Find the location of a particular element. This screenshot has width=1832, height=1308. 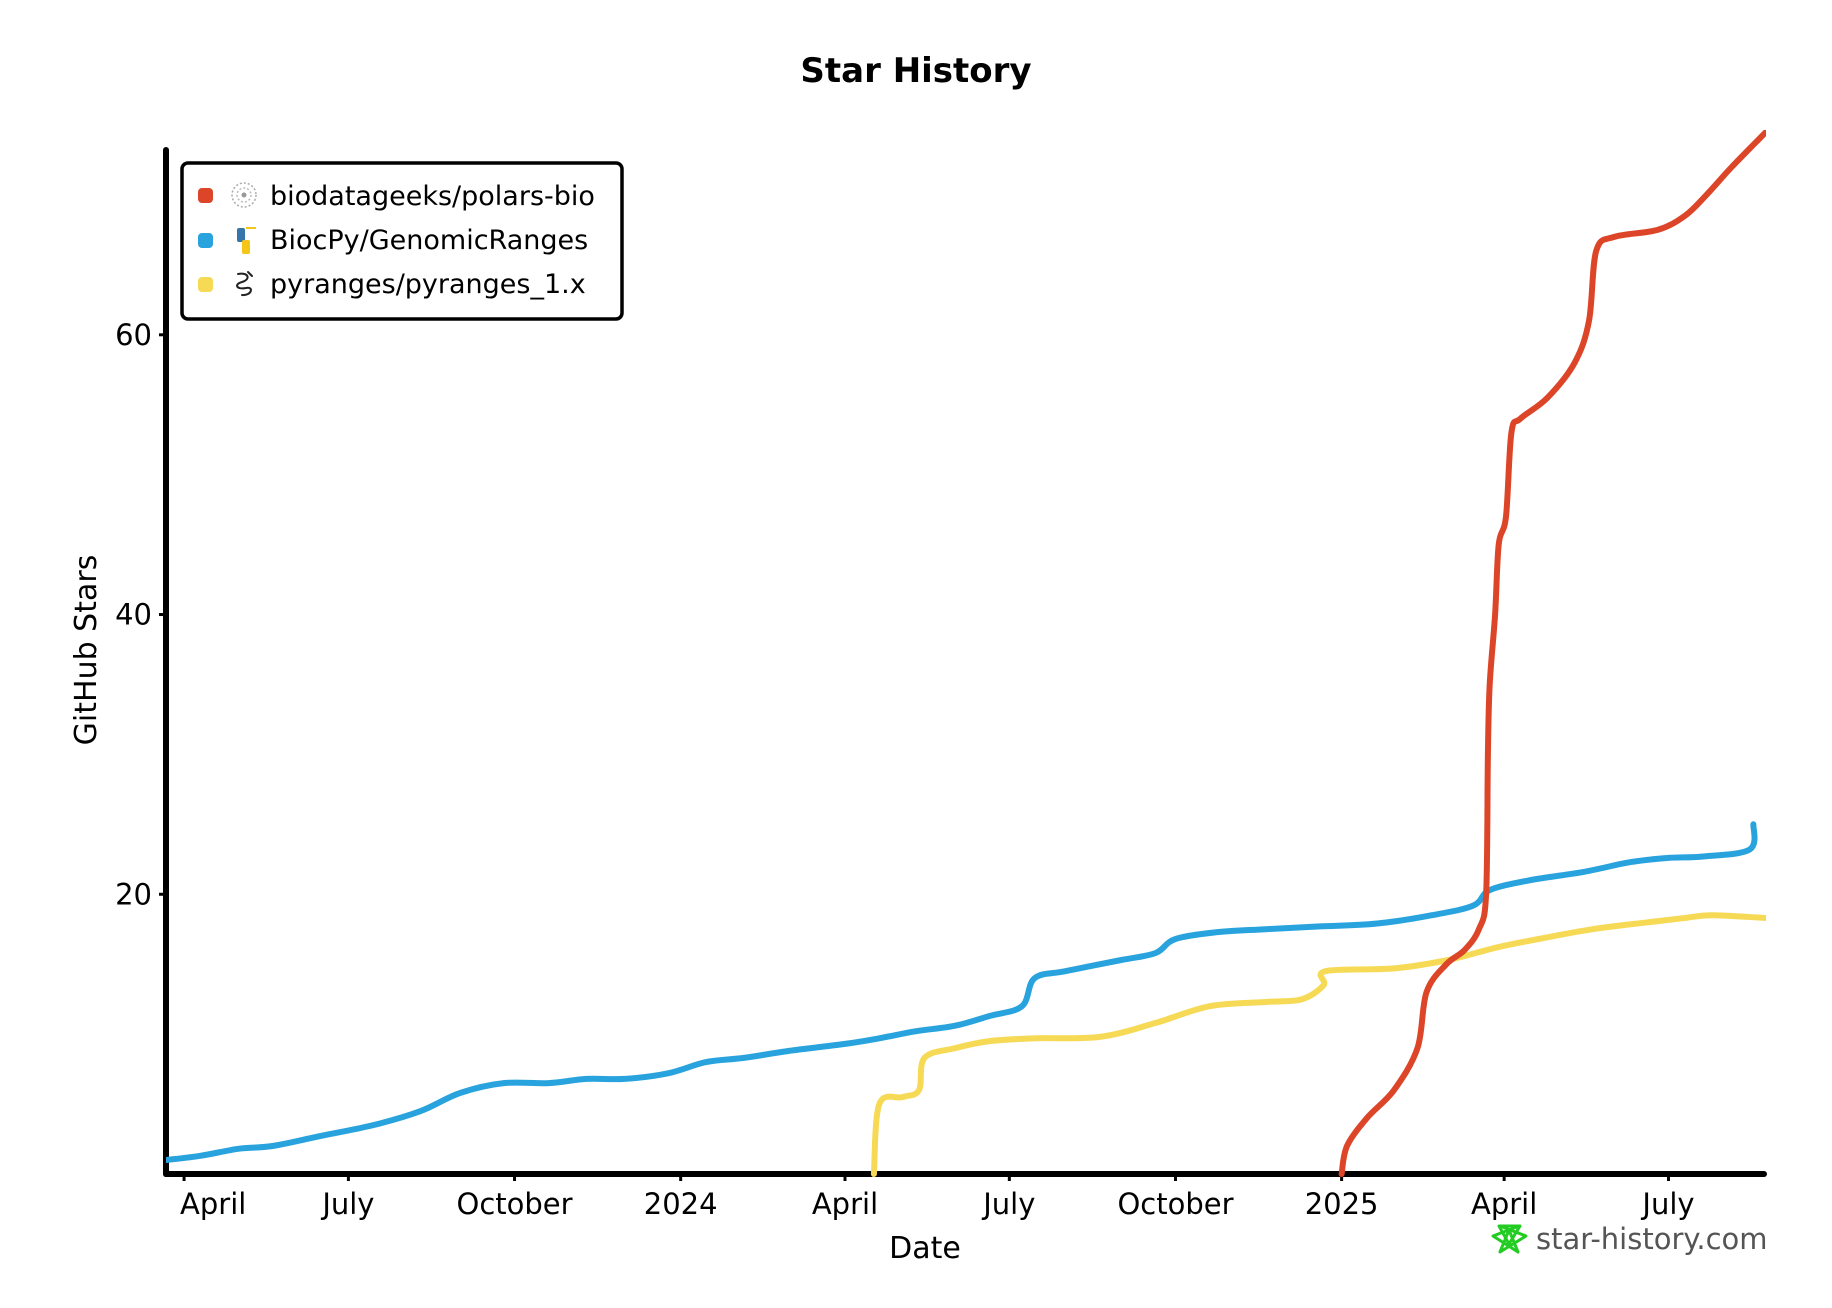

y-tick-label: 60 is located at coordinates (133, 335).